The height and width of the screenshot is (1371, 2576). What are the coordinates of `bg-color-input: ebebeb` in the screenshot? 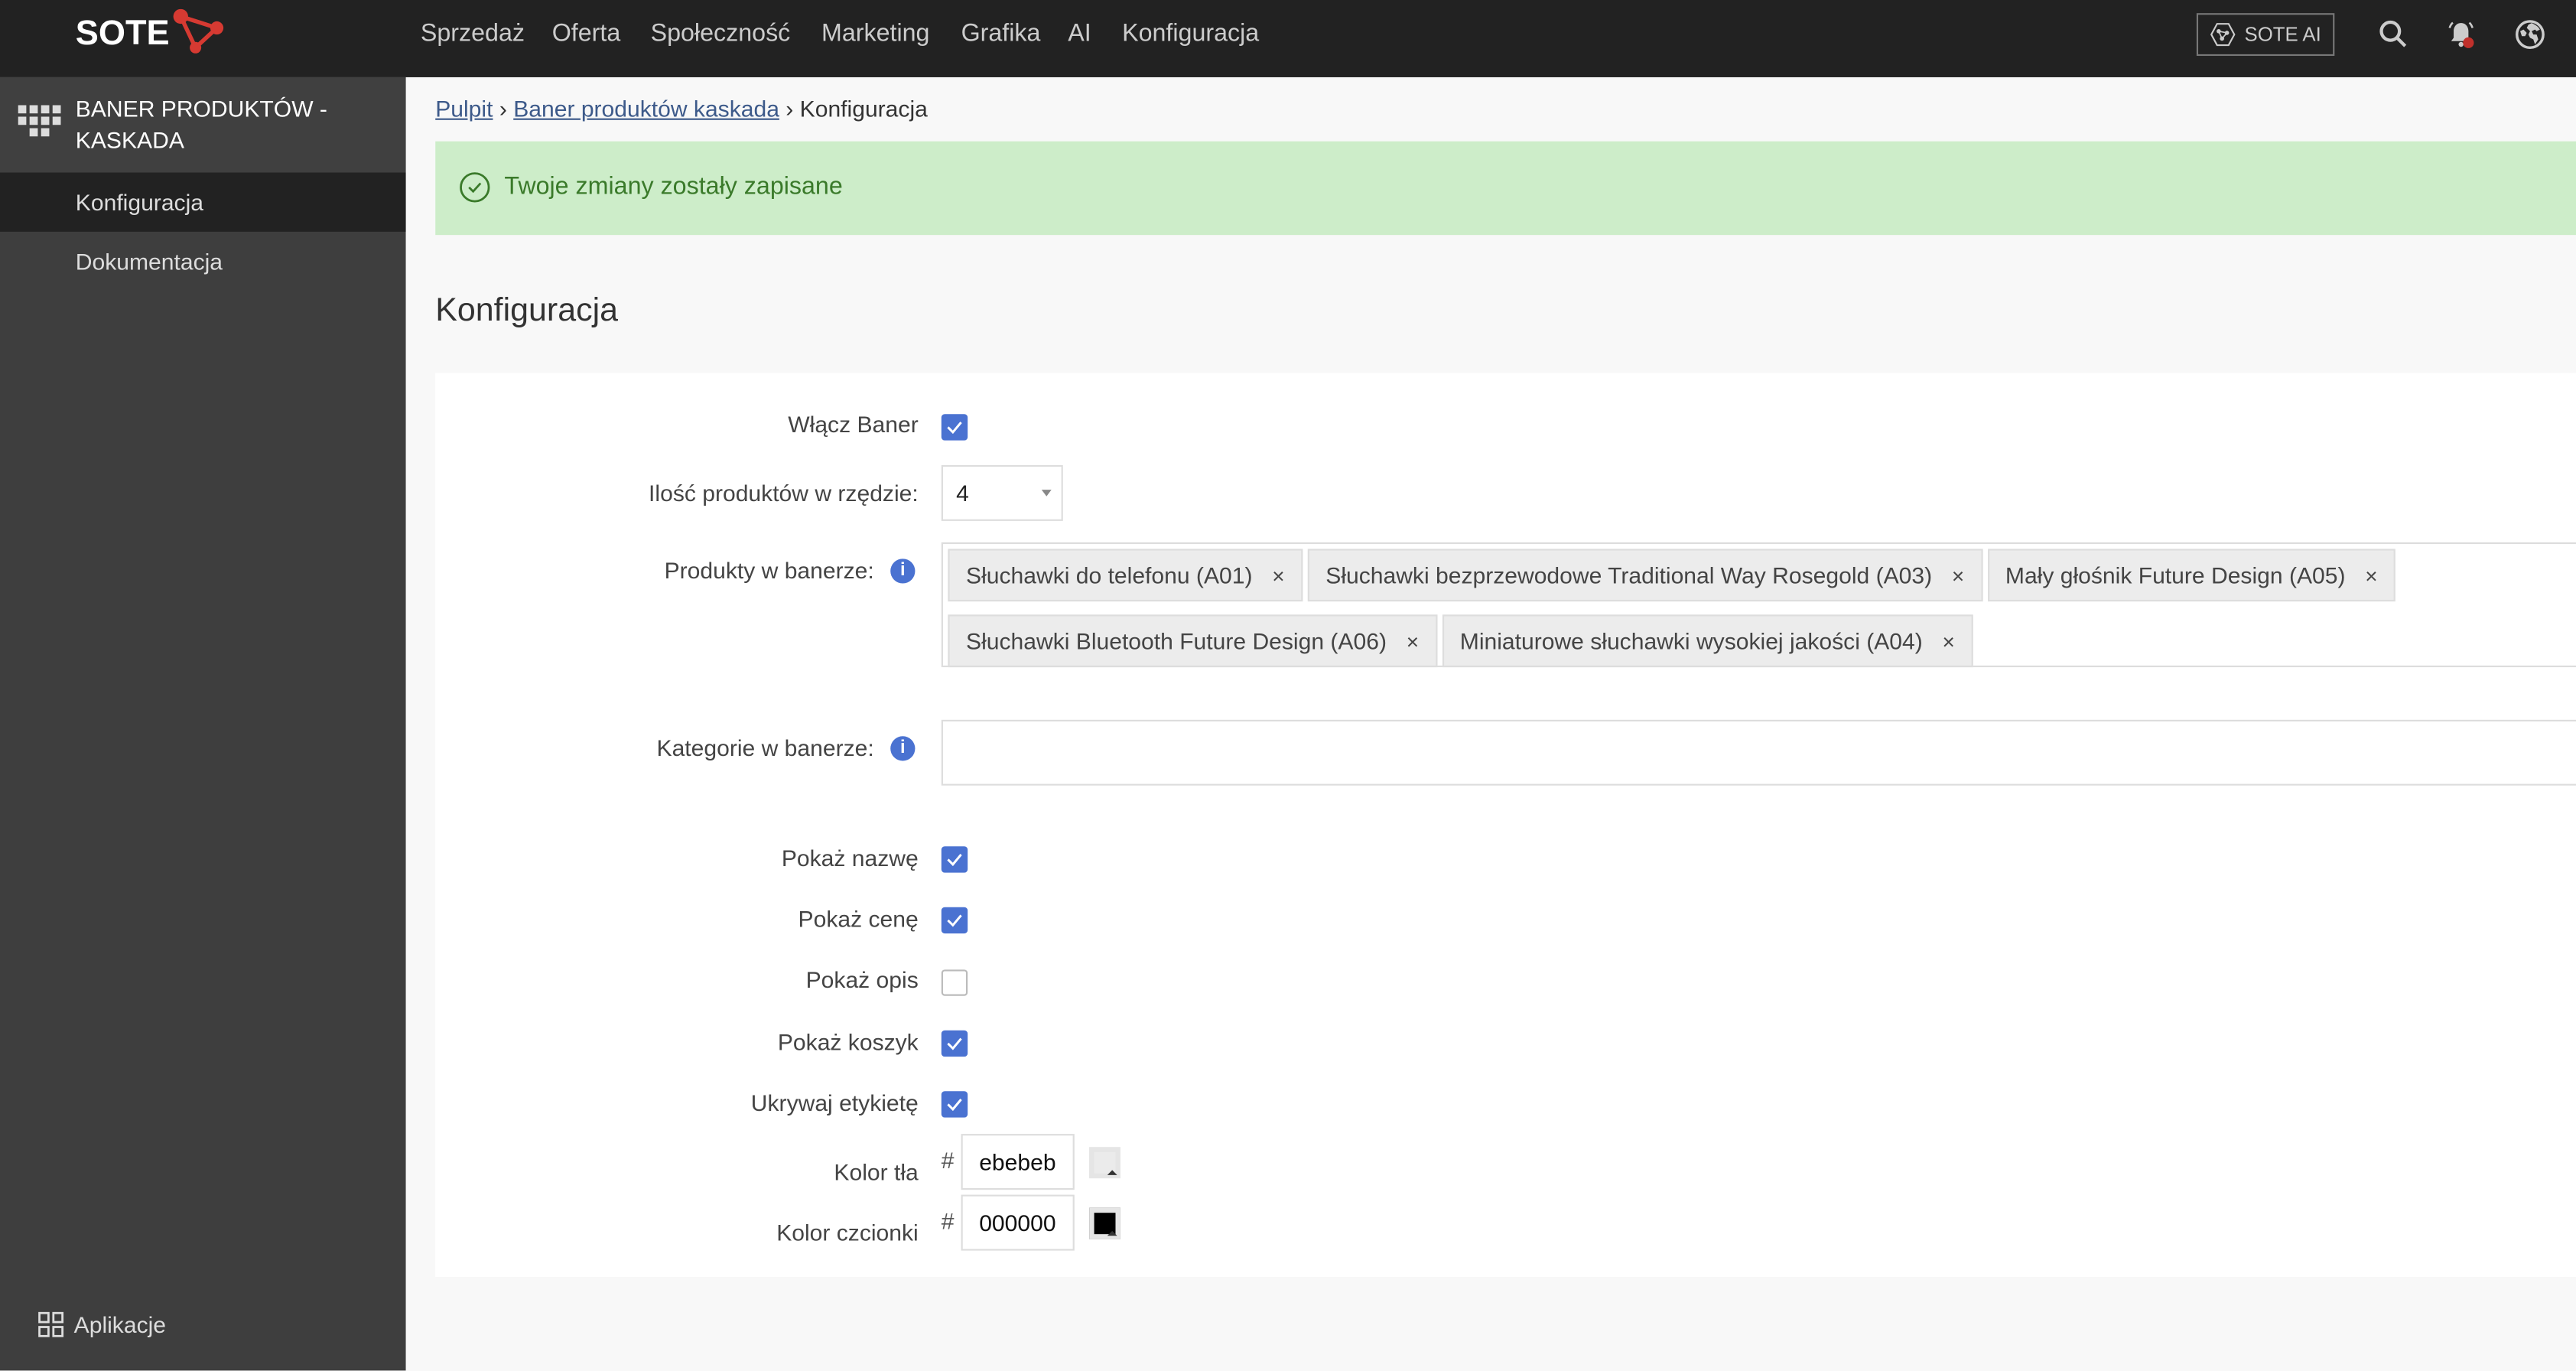 It's located at (1018, 1162).